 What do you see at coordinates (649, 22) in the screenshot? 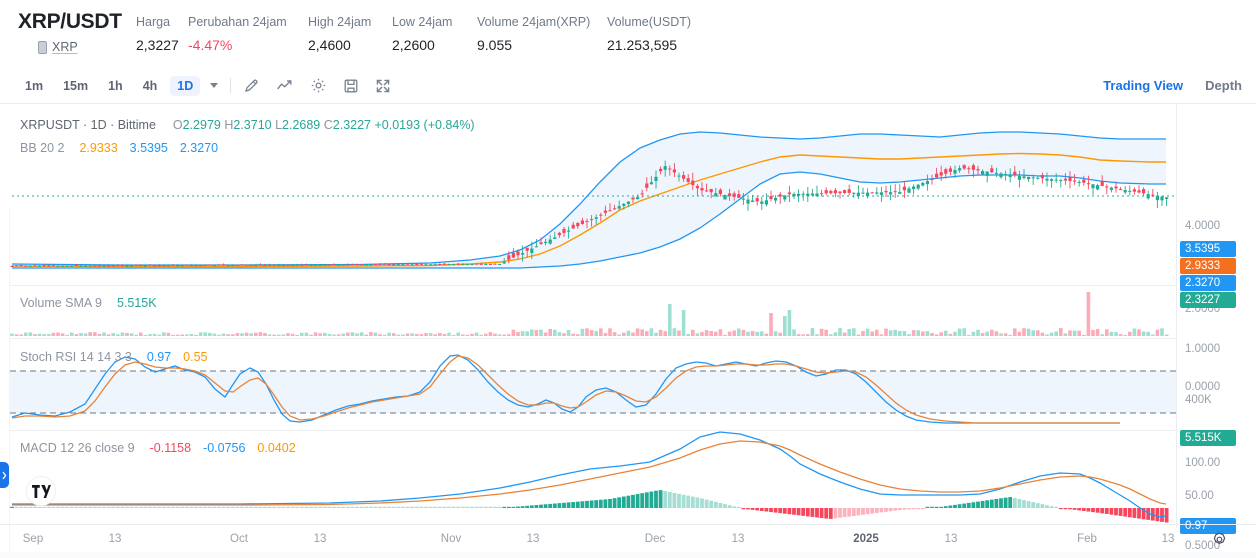
I see `stat-label: Volume(USDT)` at bounding box center [649, 22].